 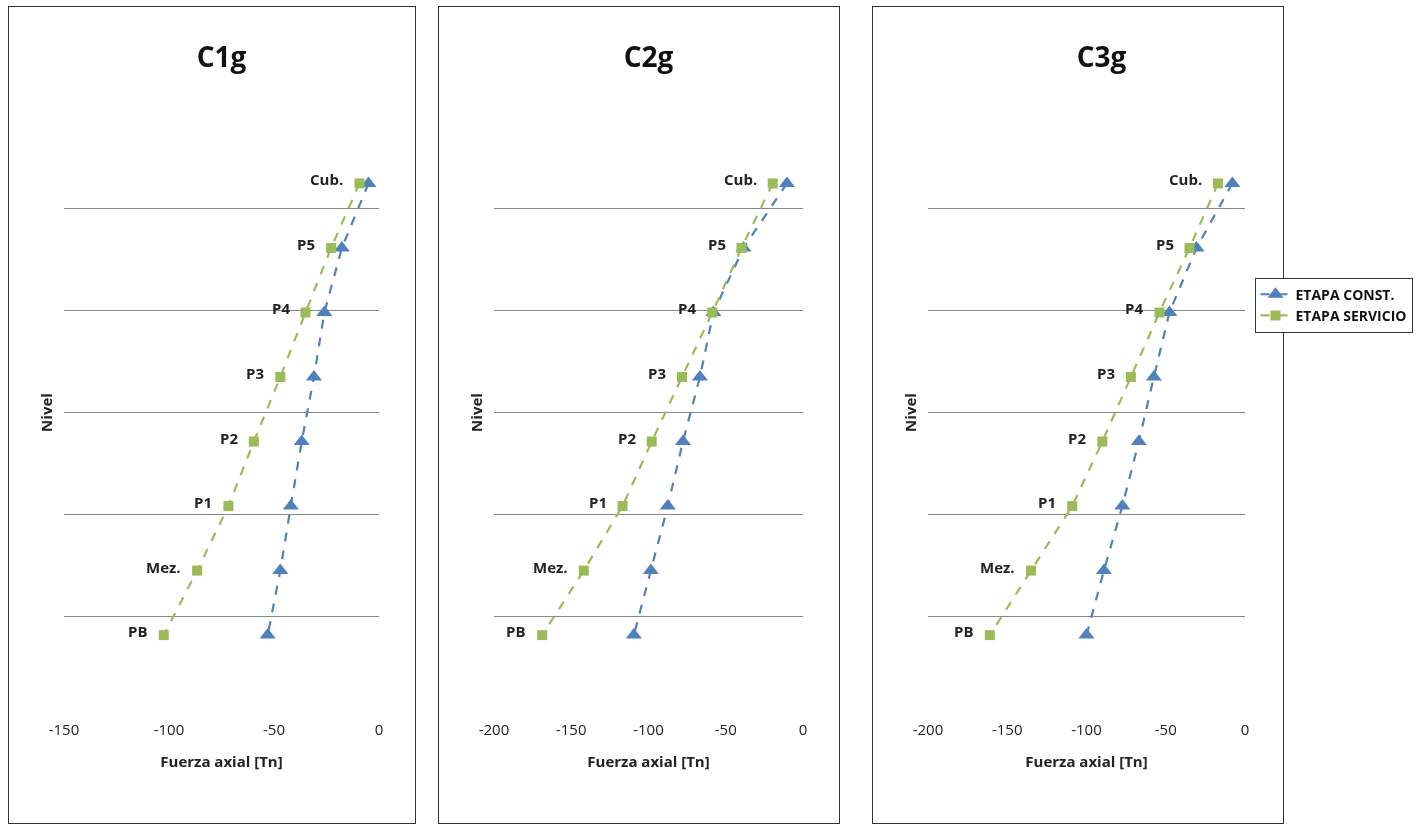 What do you see at coordinates (221, 55) in the screenshot?
I see `chart-title: C1g` at bounding box center [221, 55].